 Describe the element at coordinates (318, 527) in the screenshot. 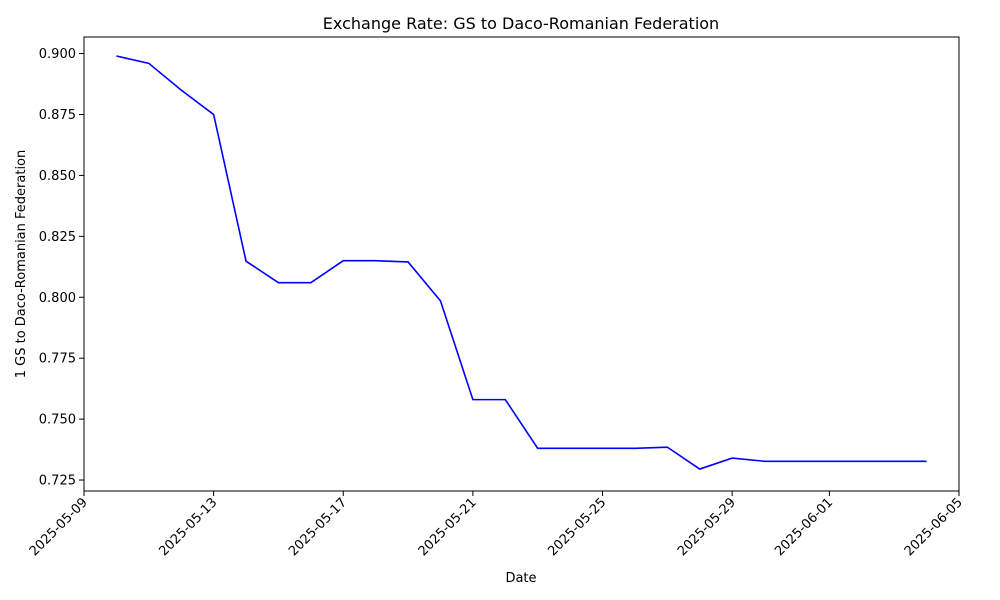

I see `x-tick-label: 2025-05-17` at that location.